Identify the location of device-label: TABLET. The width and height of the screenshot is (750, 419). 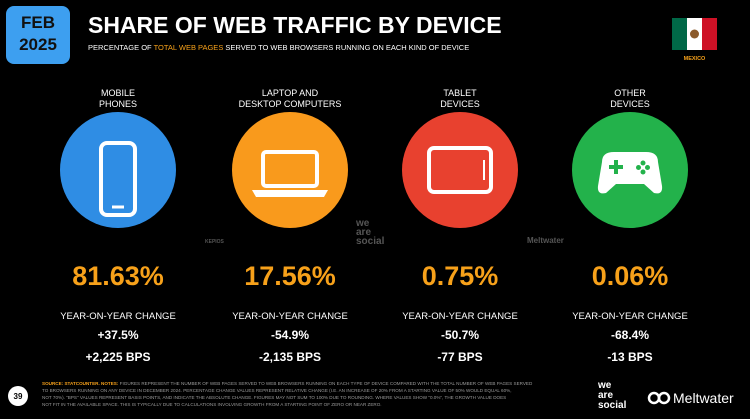
(460, 93).